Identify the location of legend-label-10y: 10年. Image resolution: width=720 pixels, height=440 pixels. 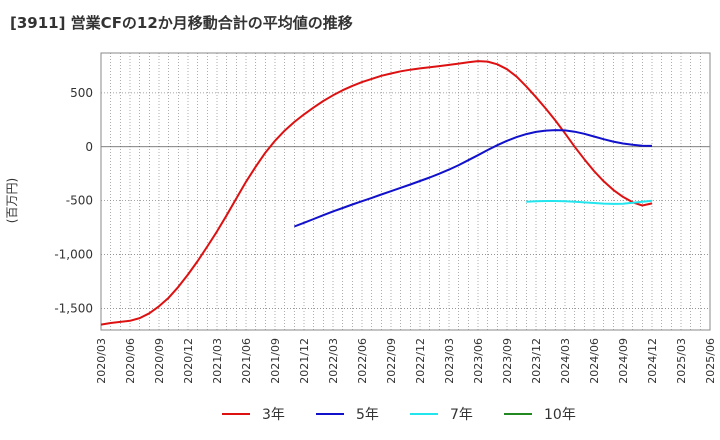
(560, 415).